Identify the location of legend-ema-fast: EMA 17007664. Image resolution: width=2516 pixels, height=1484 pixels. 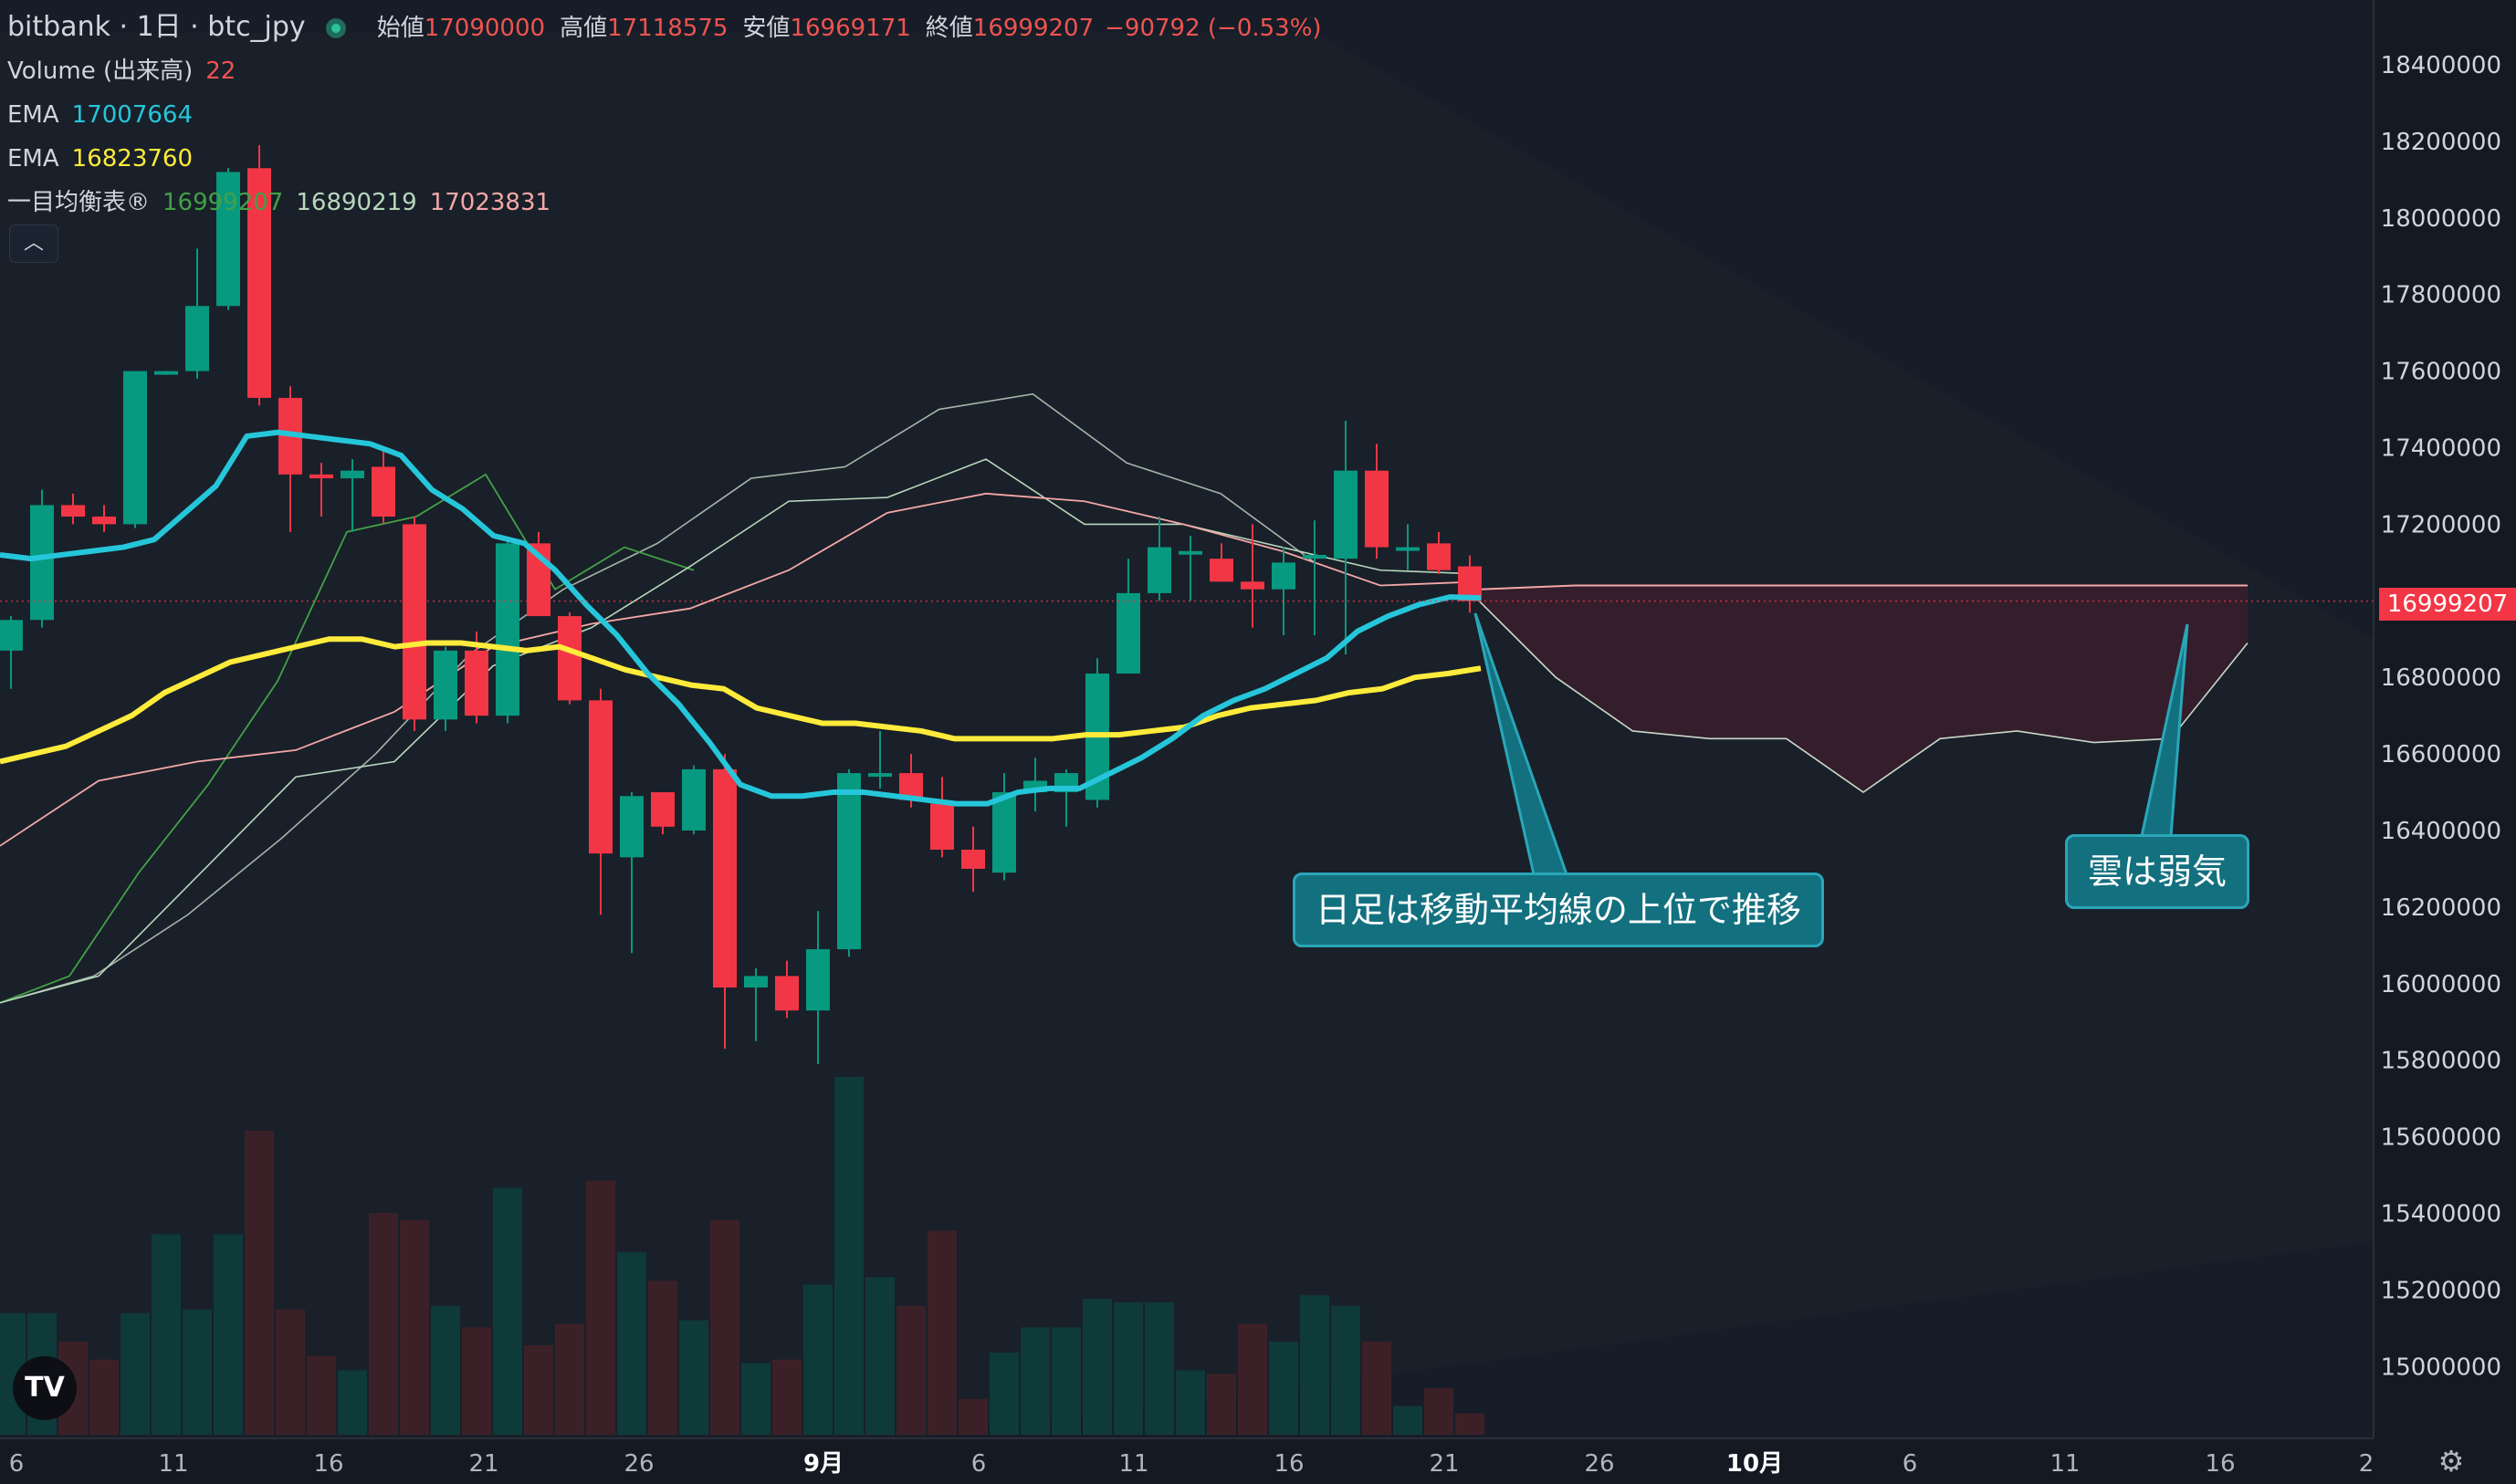
(664, 115).